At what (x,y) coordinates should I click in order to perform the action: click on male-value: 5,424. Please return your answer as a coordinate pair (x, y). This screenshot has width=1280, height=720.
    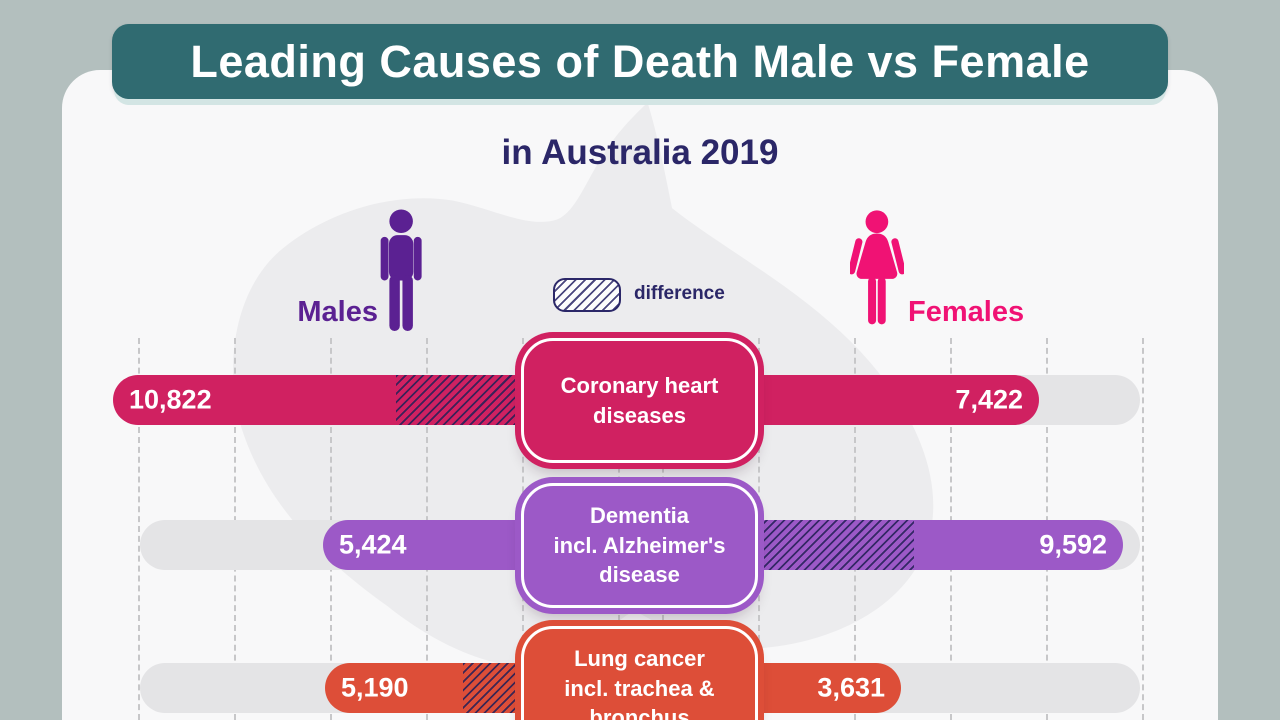
    Looking at the image, I should click on (373, 544).